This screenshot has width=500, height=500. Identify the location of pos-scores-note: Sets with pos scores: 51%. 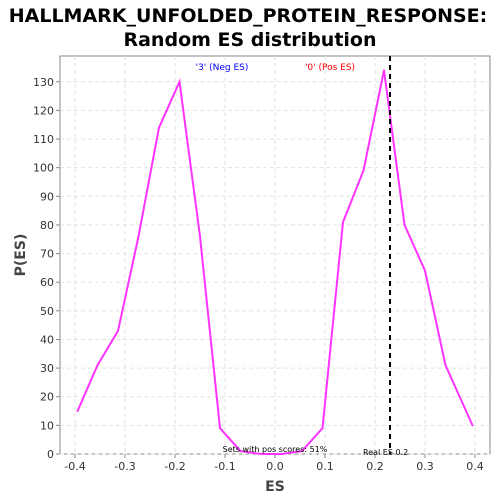
(275, 449).